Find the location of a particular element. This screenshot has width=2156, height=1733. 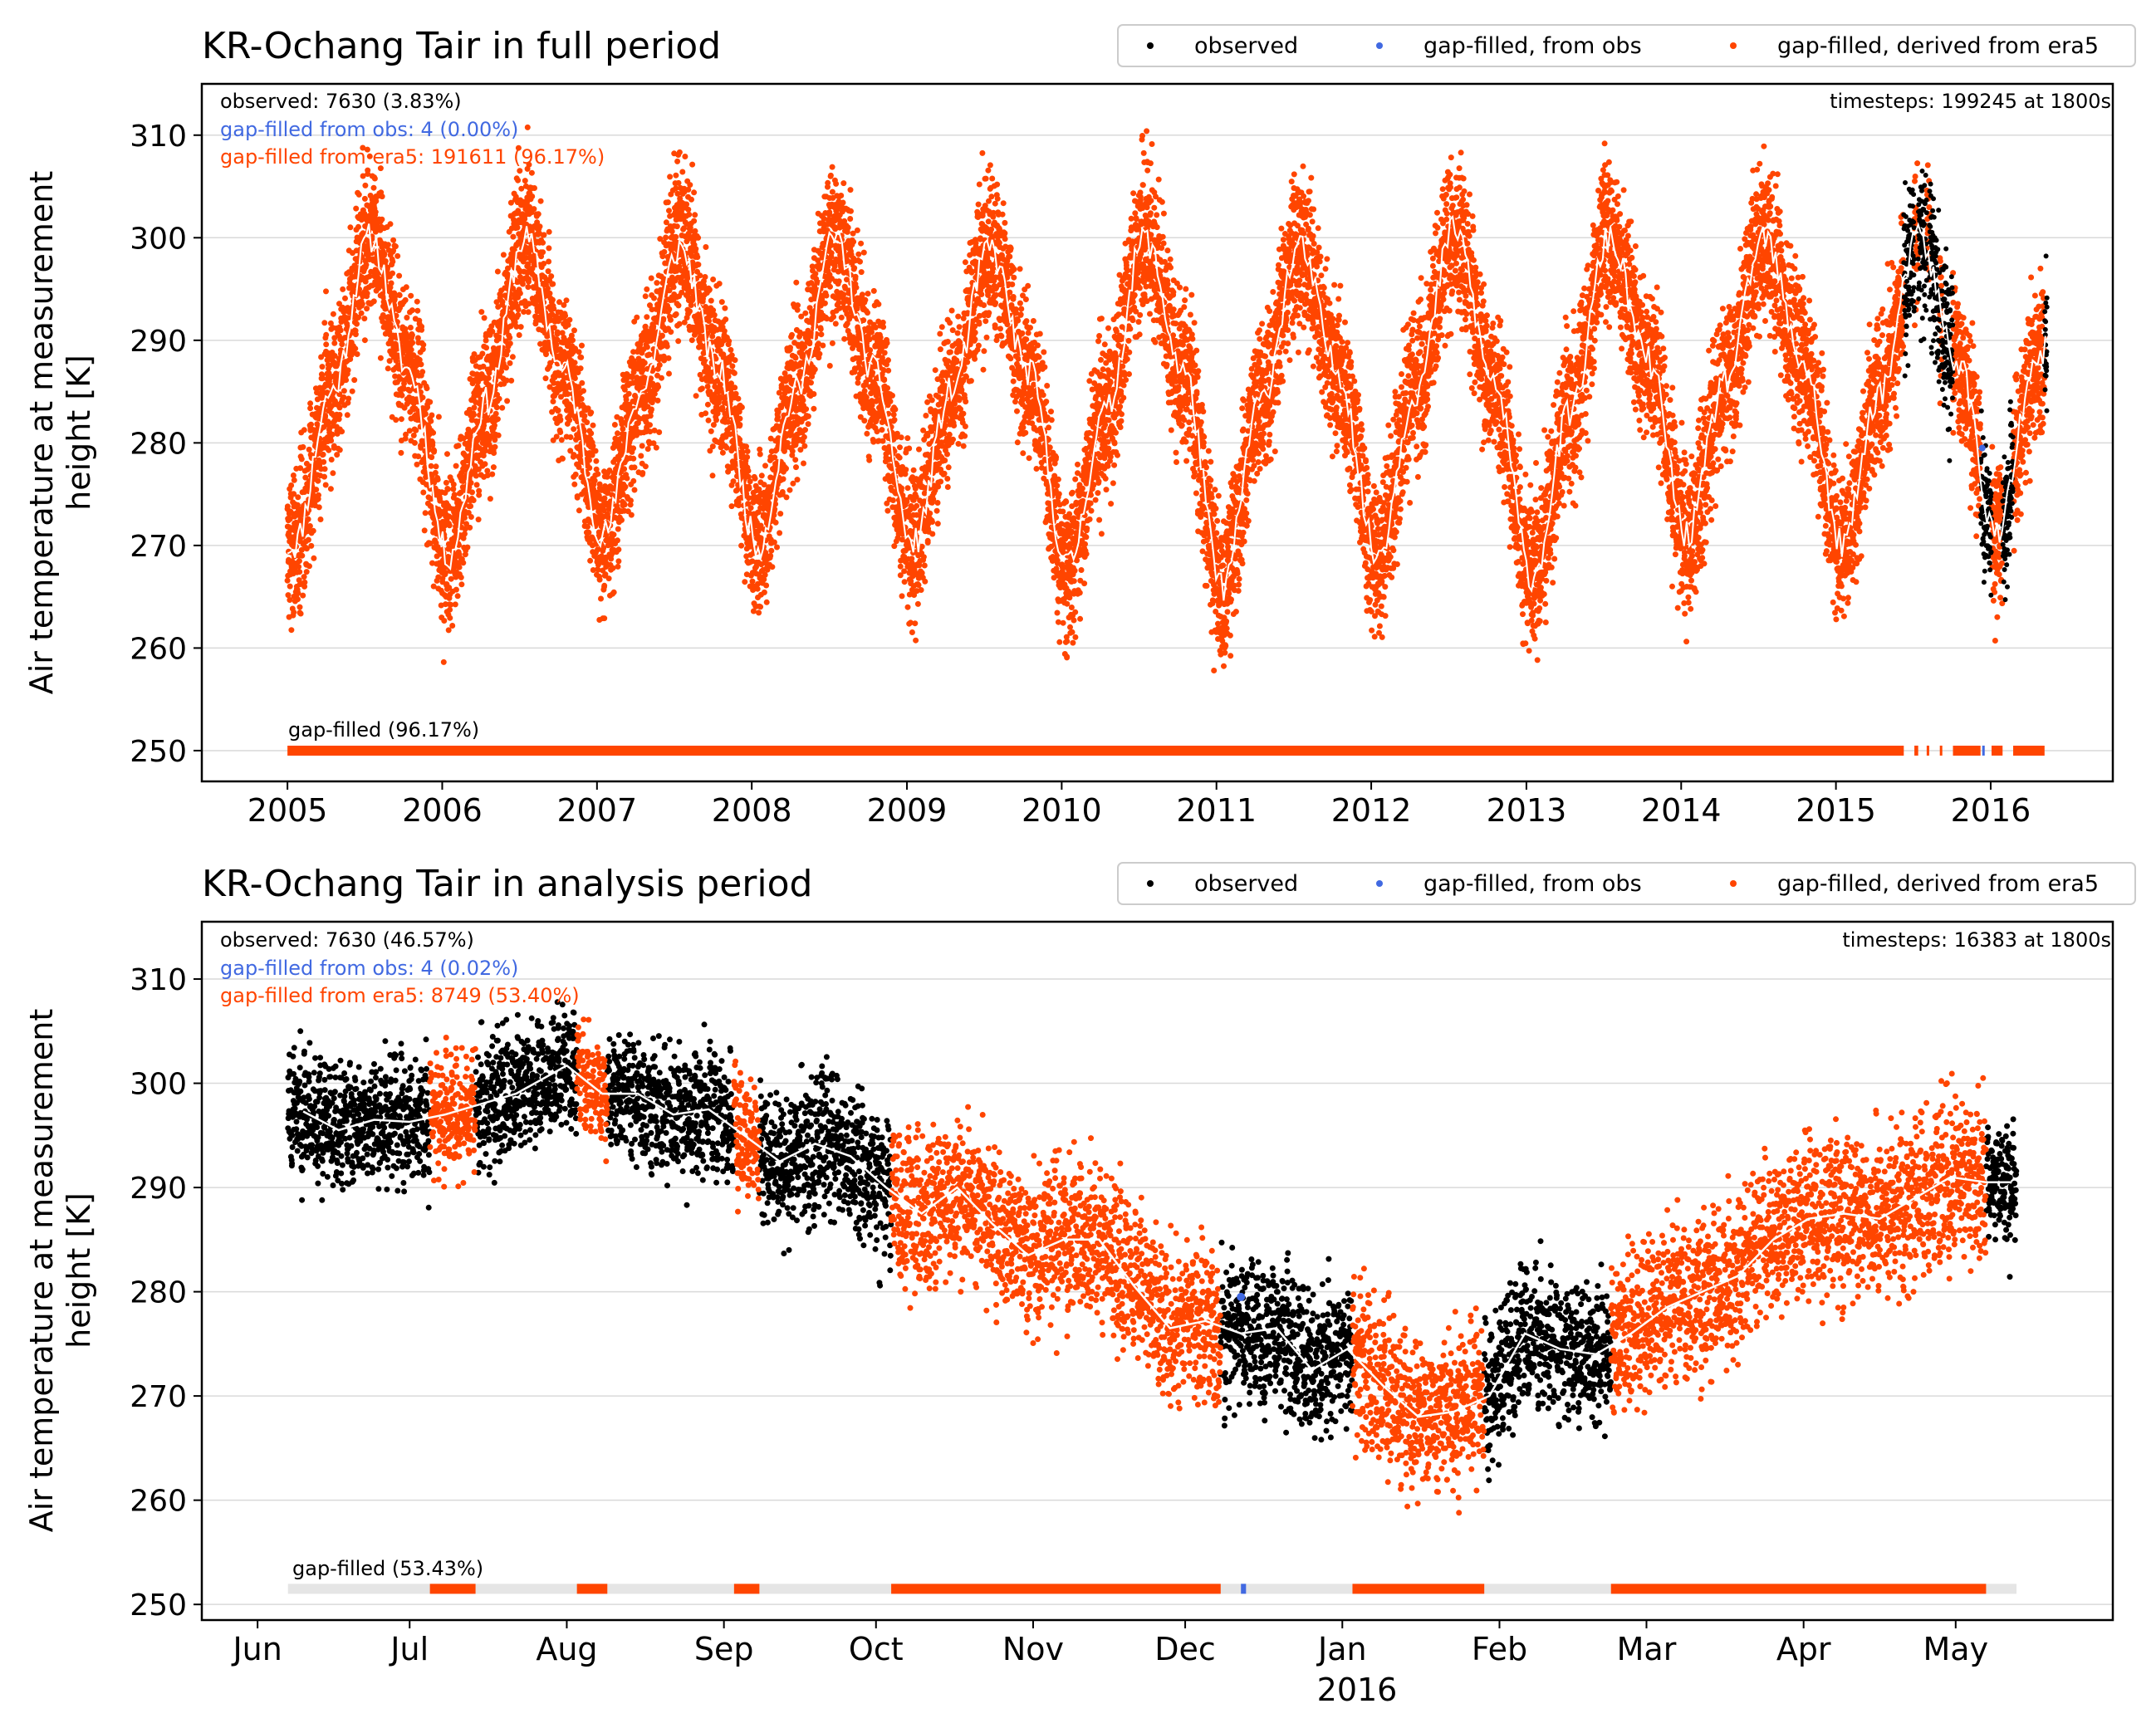

x-tick-label: 2016 is located at coordinates (1991, 810).